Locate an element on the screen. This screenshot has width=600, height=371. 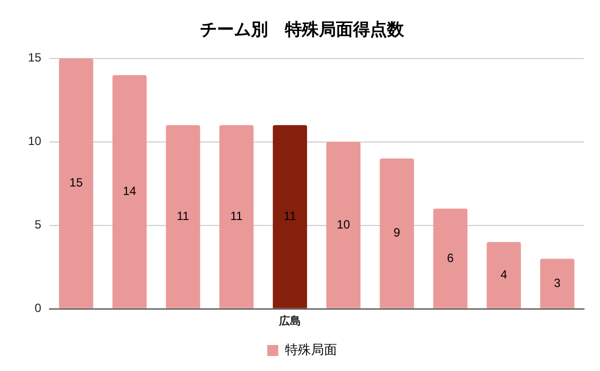
y-tick-label: 5 is located at coordinates (38, 225).